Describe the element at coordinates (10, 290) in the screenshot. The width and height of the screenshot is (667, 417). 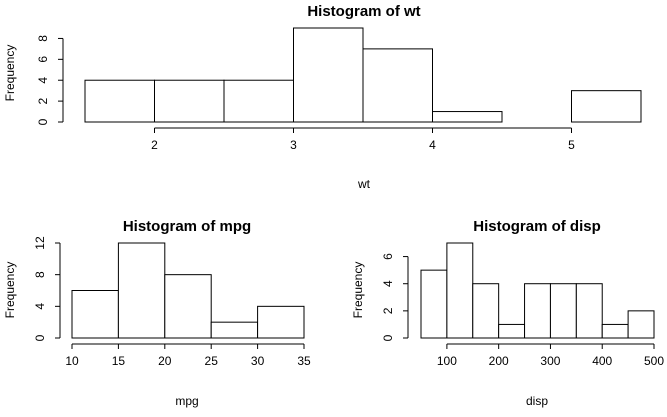
I see `y-axis-label-mpg: Frequency` at that location.